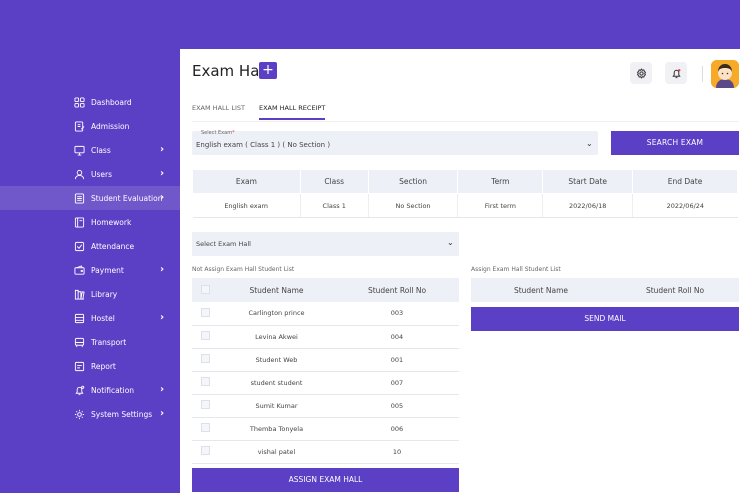 This screenshot has height=493, width=740. I want to click on table-row: student student 007, so click(325, 383).